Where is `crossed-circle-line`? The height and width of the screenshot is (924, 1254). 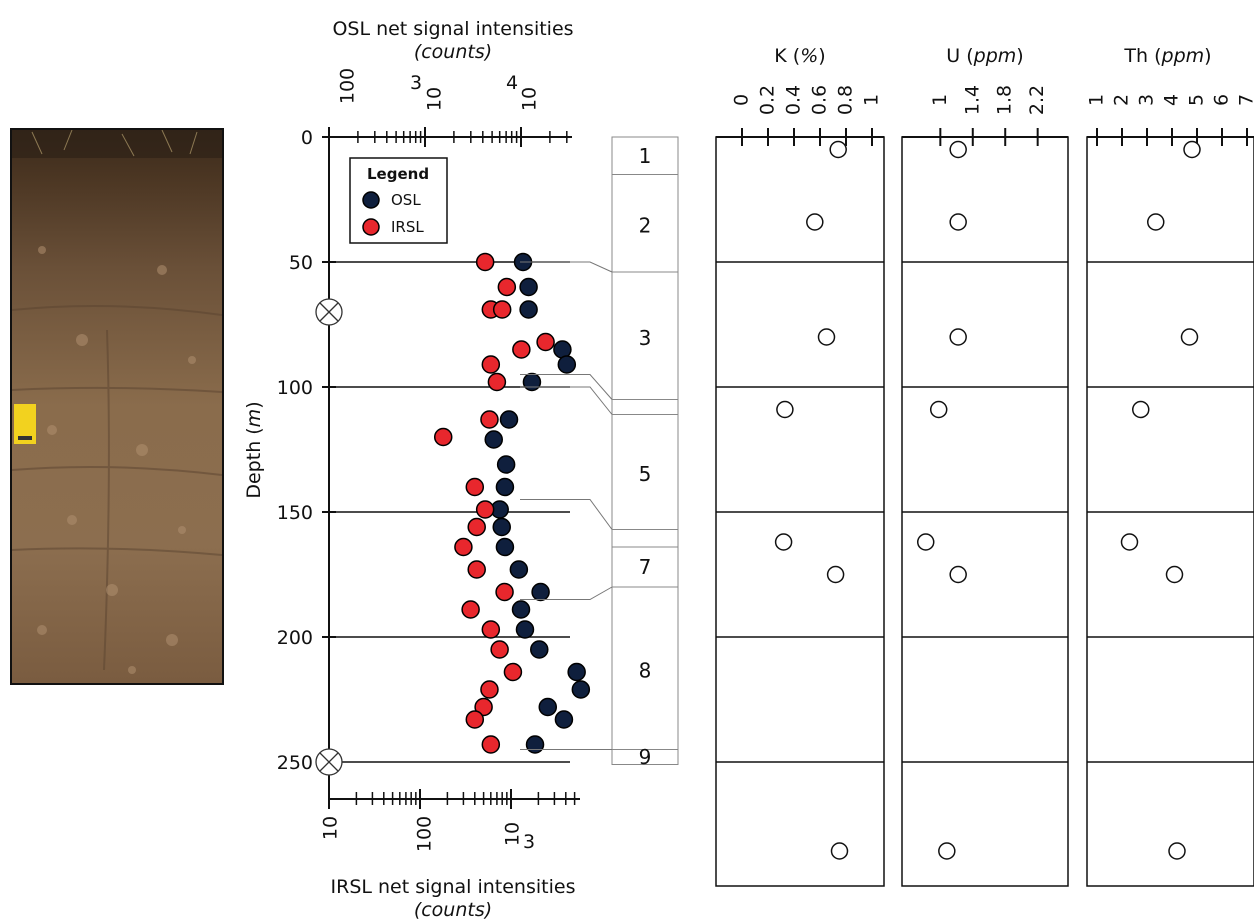 crossed-circle-line is located at coordinates (329, 762).